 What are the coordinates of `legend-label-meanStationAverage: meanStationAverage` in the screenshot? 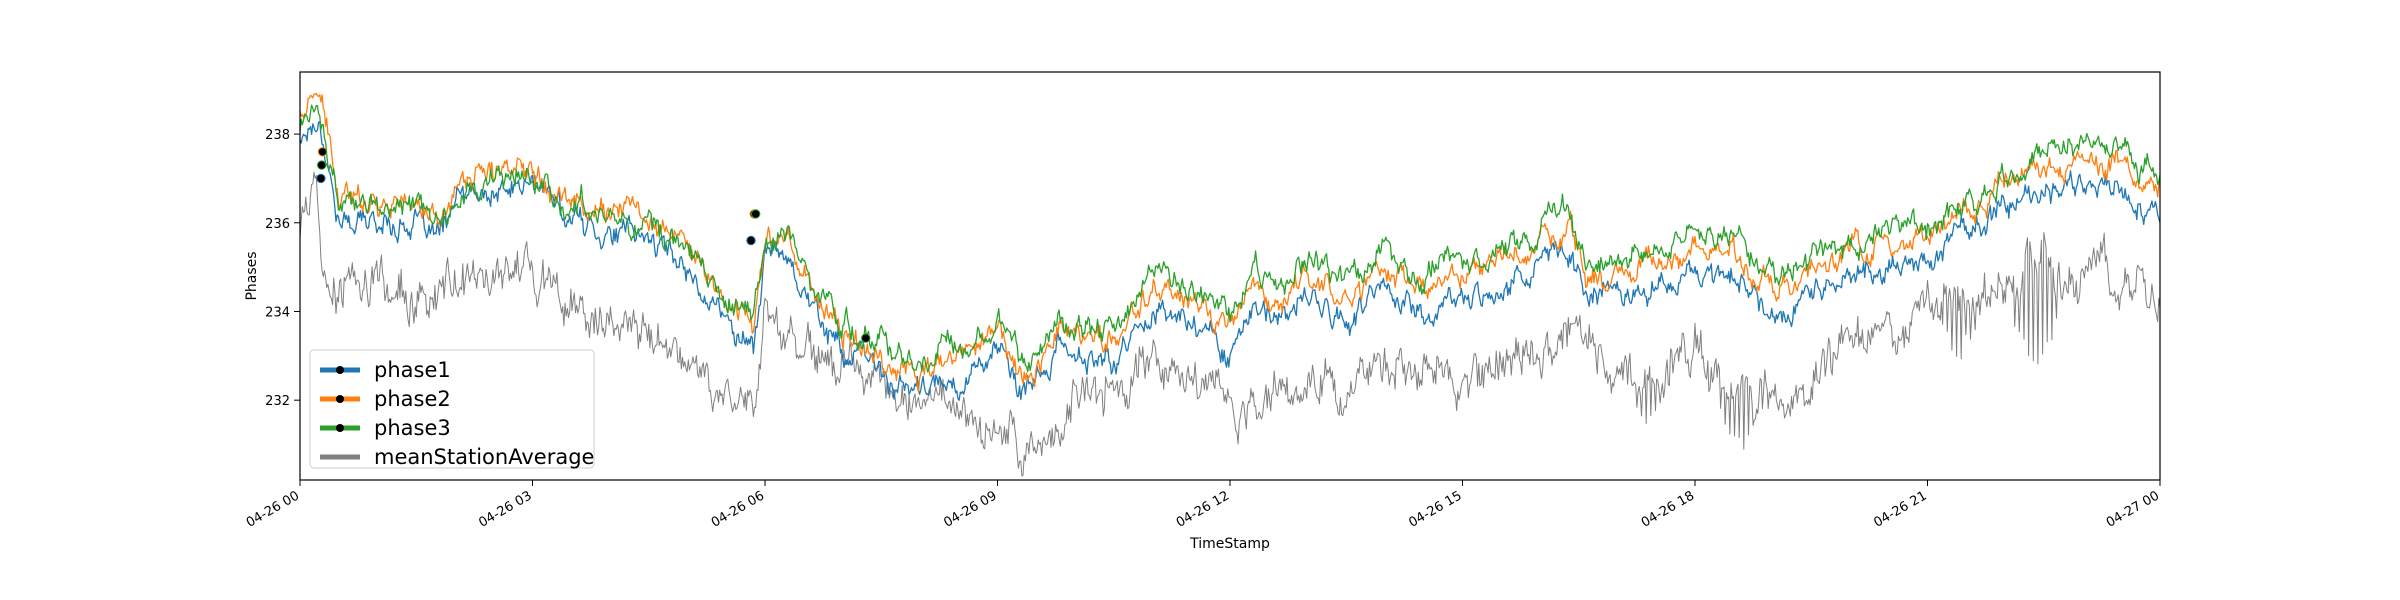 It's located at (484, 457).